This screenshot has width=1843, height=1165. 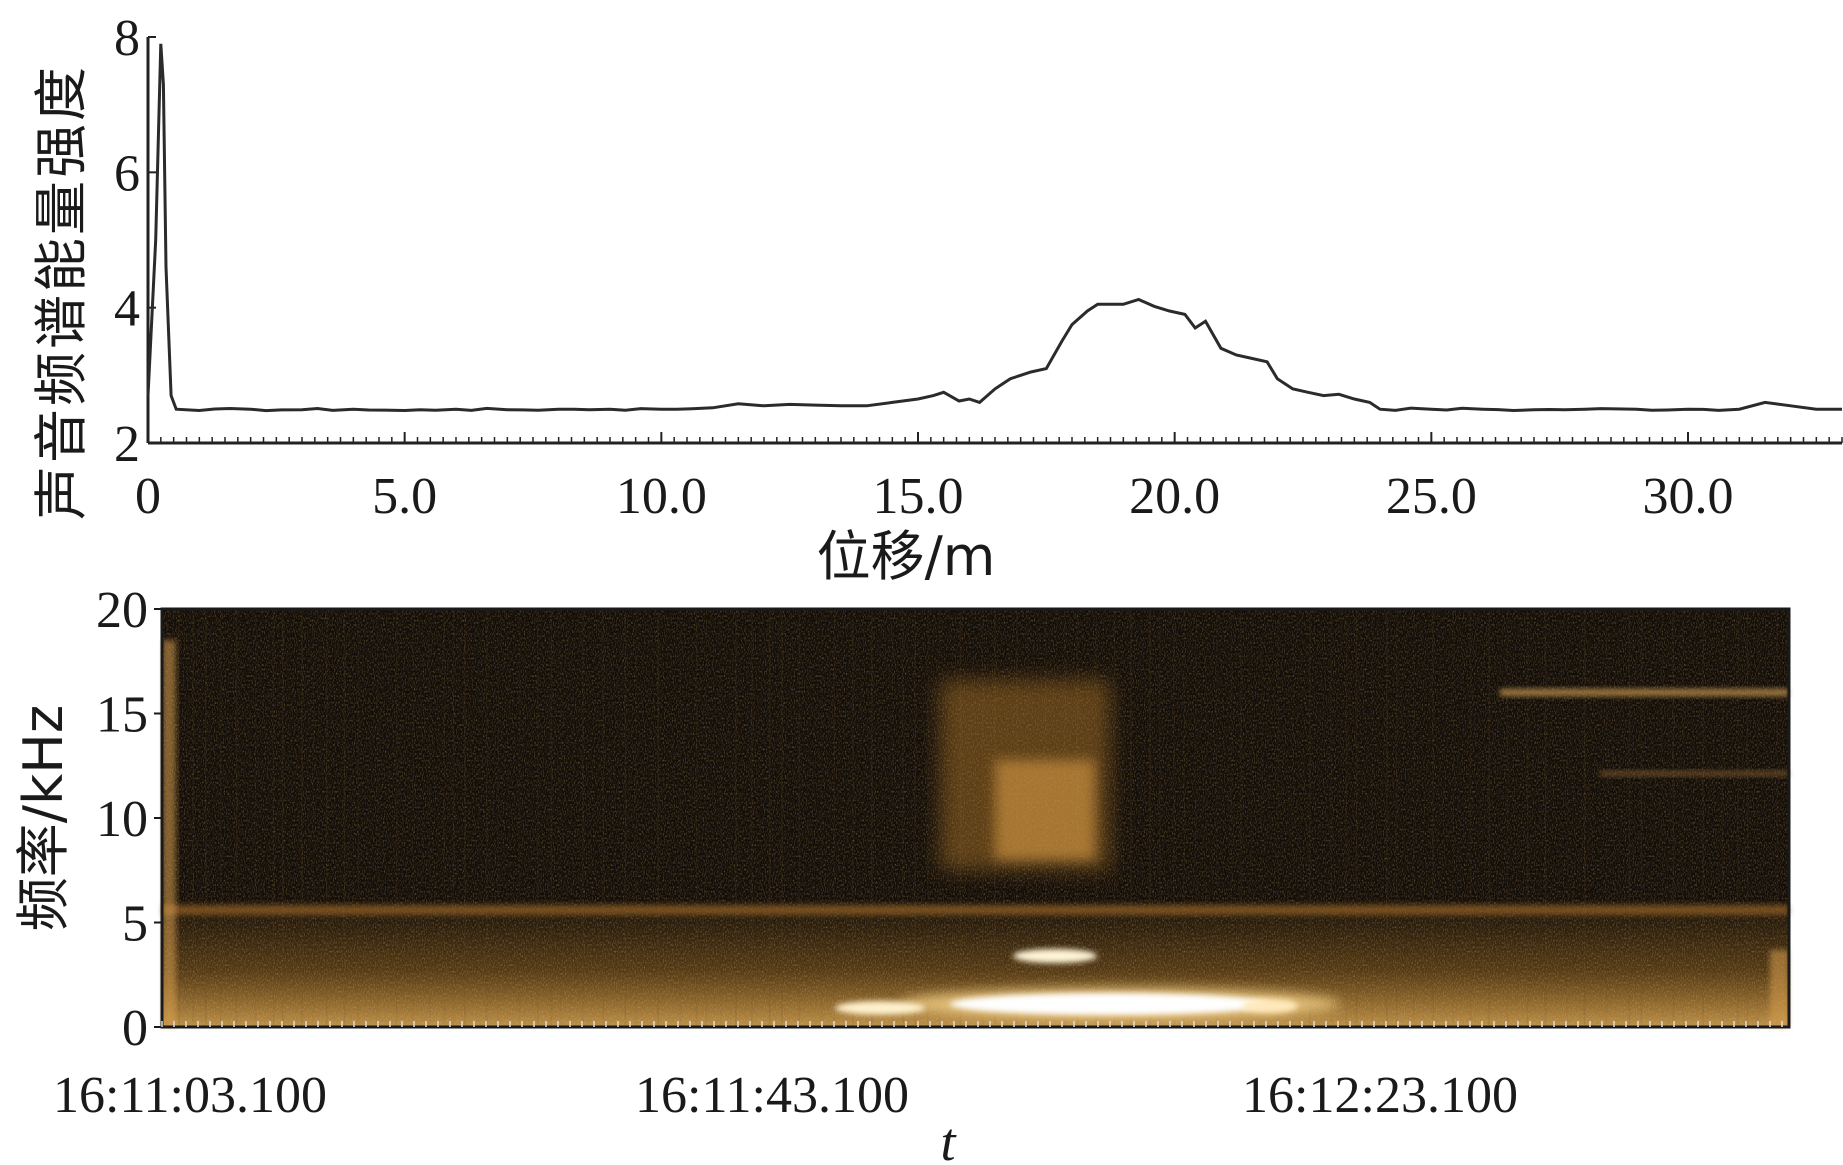 I want to click on band-12khz, so click(x=1694, y=773).